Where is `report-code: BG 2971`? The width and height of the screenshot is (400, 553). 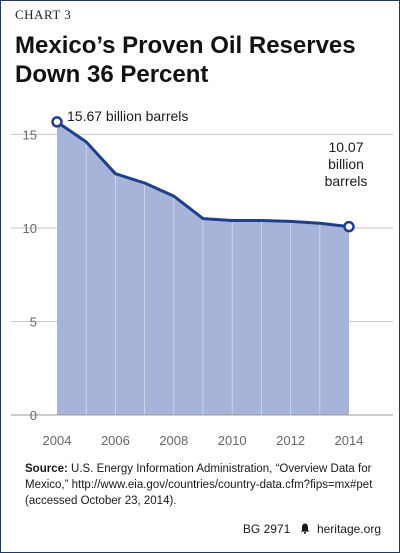 report-code: BG 2971 is located at coordinates (266, 529).